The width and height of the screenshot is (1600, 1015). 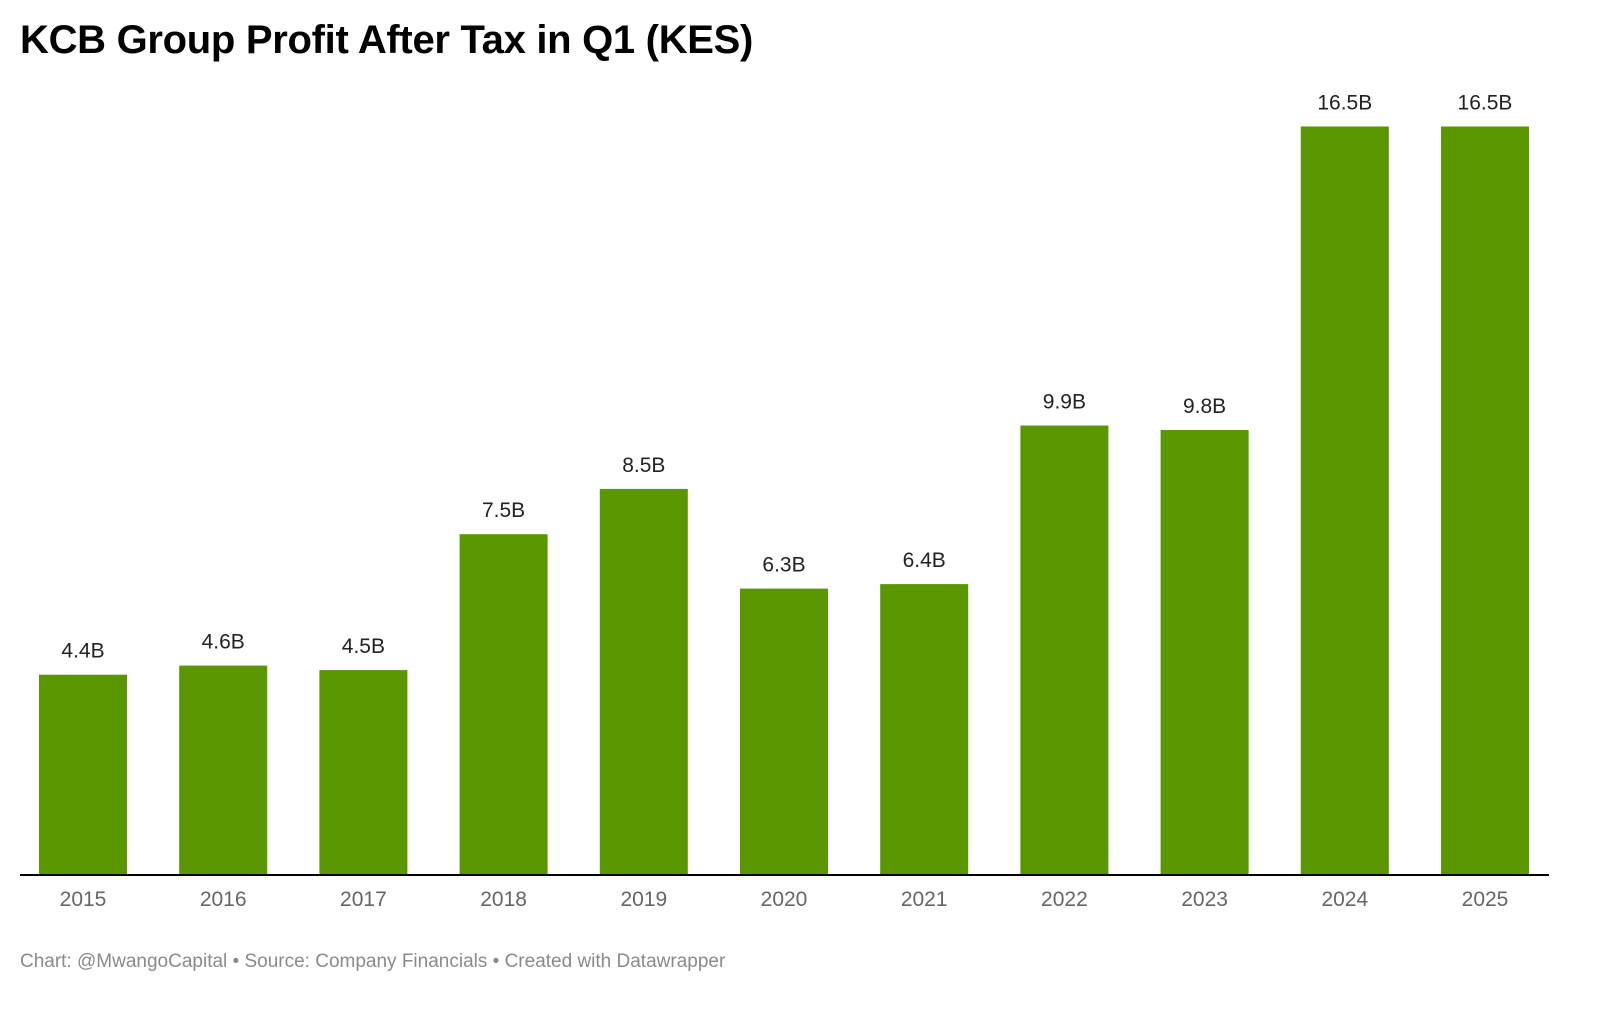 I want to click on bar-2017, so click(x=363, y=772).